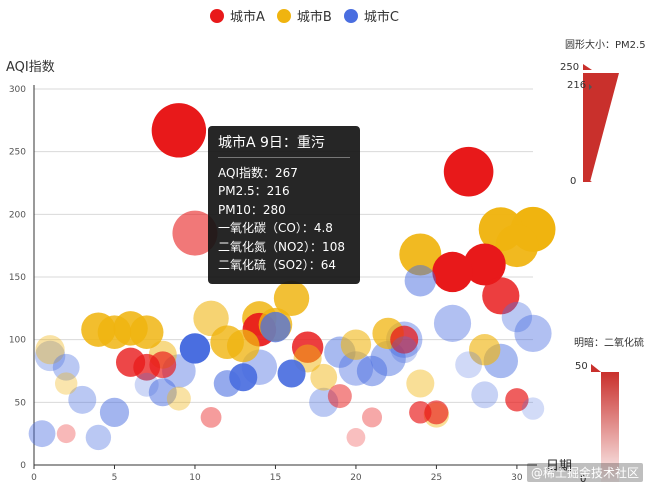 Image resolution: width=657 pixels, height=496 pixels. What do you see at coordinates (517, 478) in the screenshot?
I see `x-tick-label: 30` at bounding box center [517, 478].